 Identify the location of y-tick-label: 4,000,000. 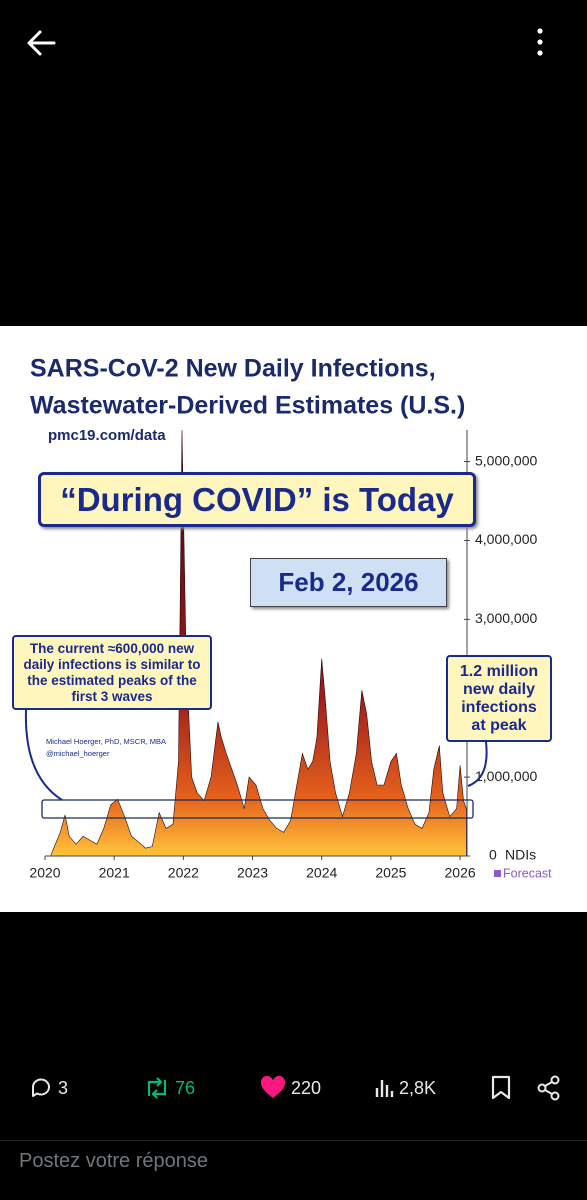
(506, 539).